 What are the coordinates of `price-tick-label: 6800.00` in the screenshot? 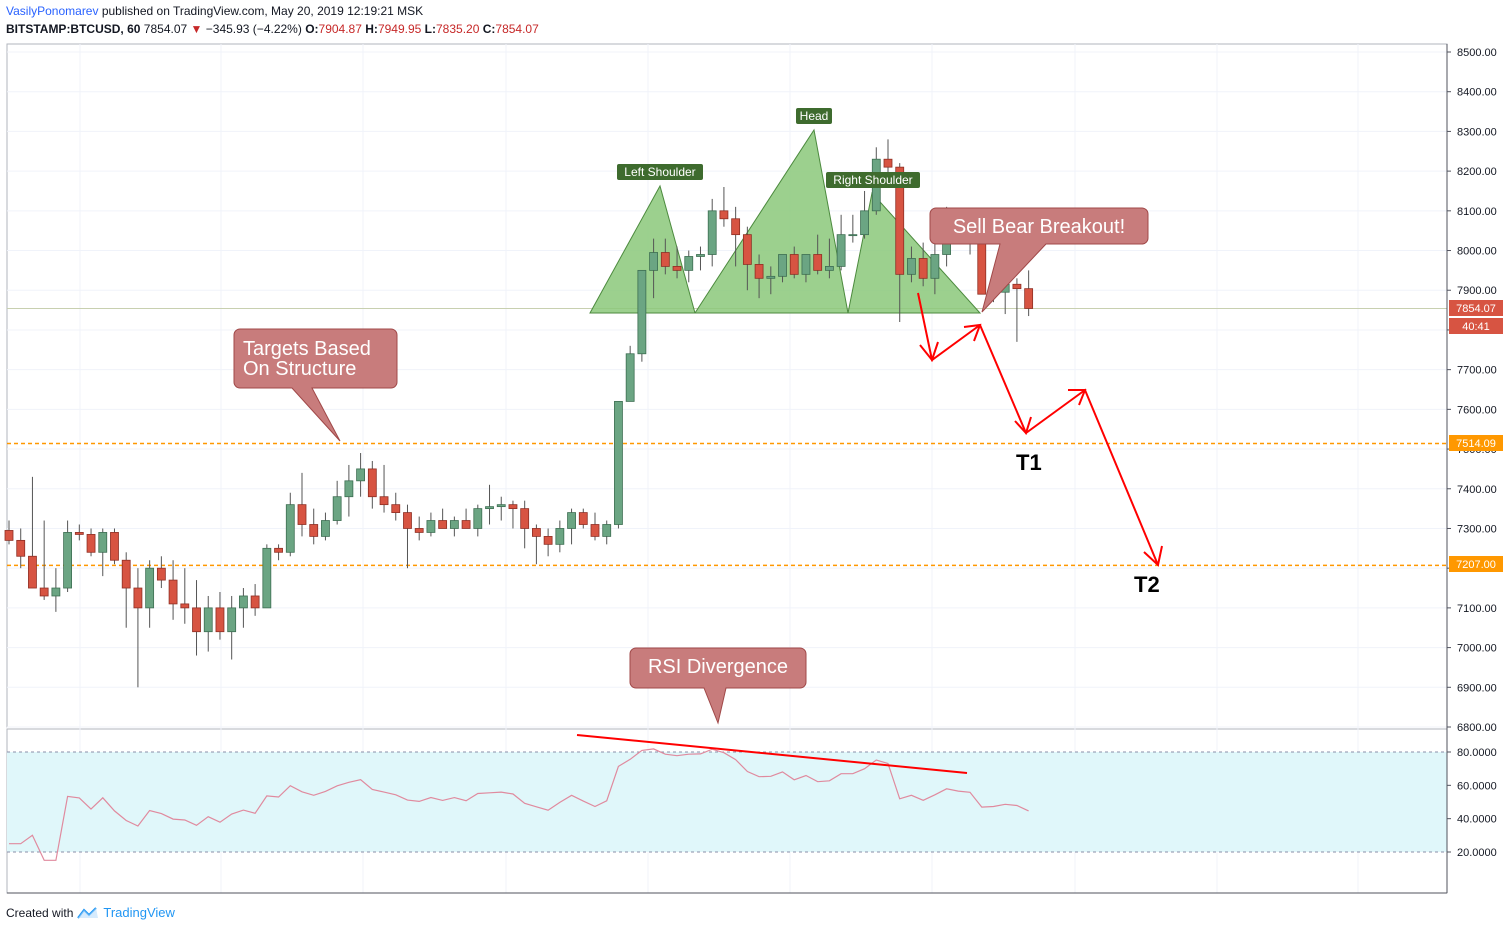 It's located at (1477, 728).